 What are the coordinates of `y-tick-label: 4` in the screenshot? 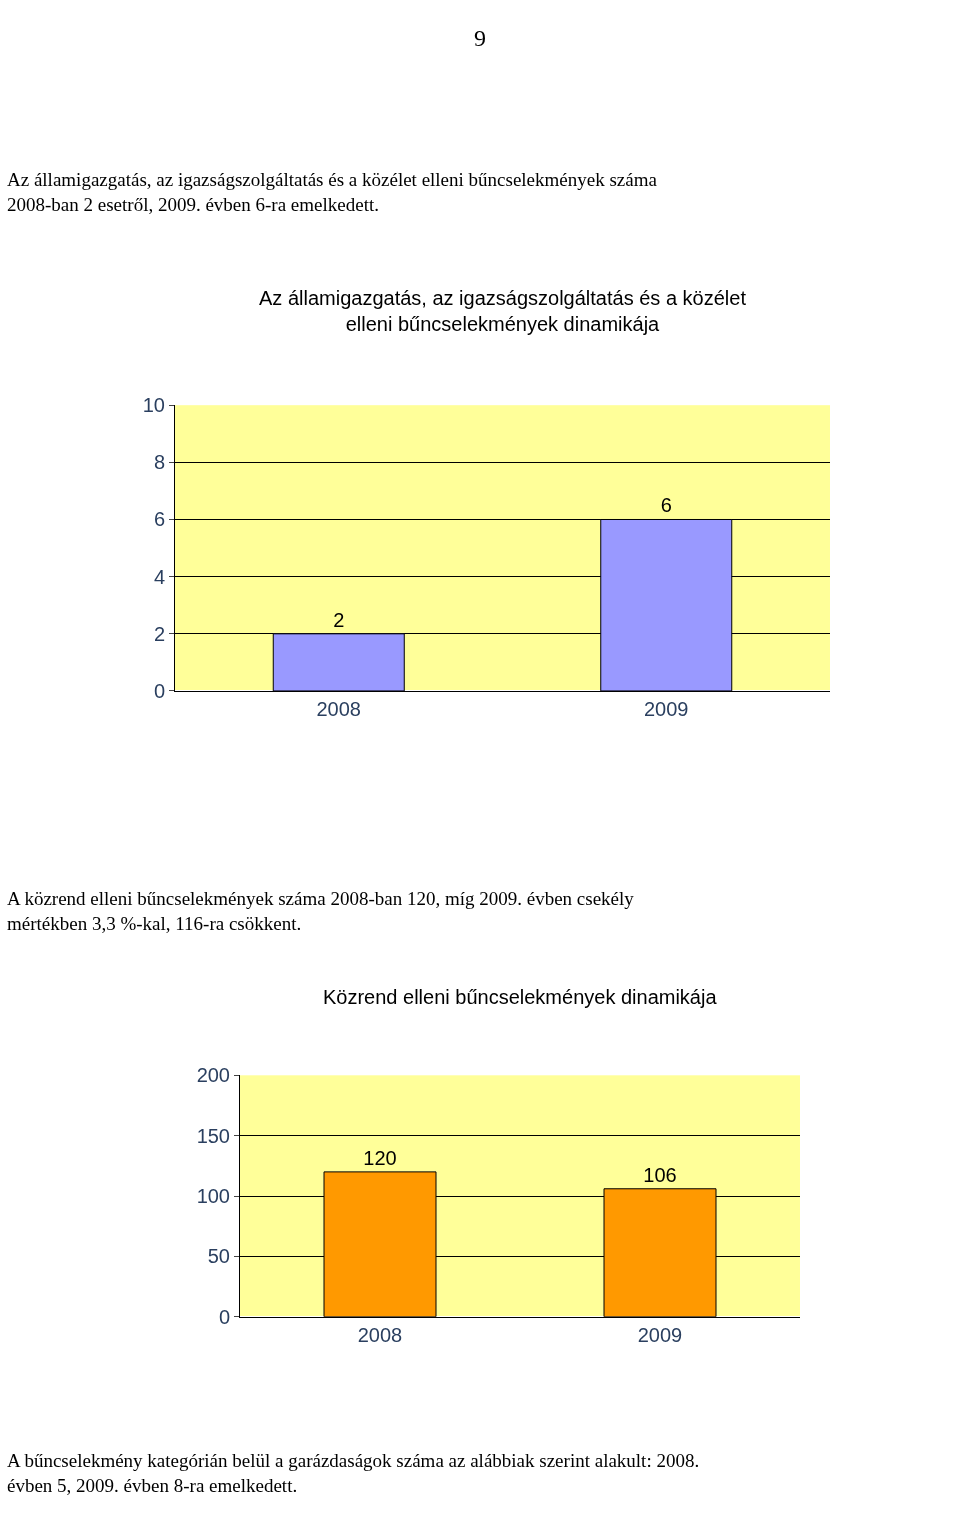 It's located at (159, 576).